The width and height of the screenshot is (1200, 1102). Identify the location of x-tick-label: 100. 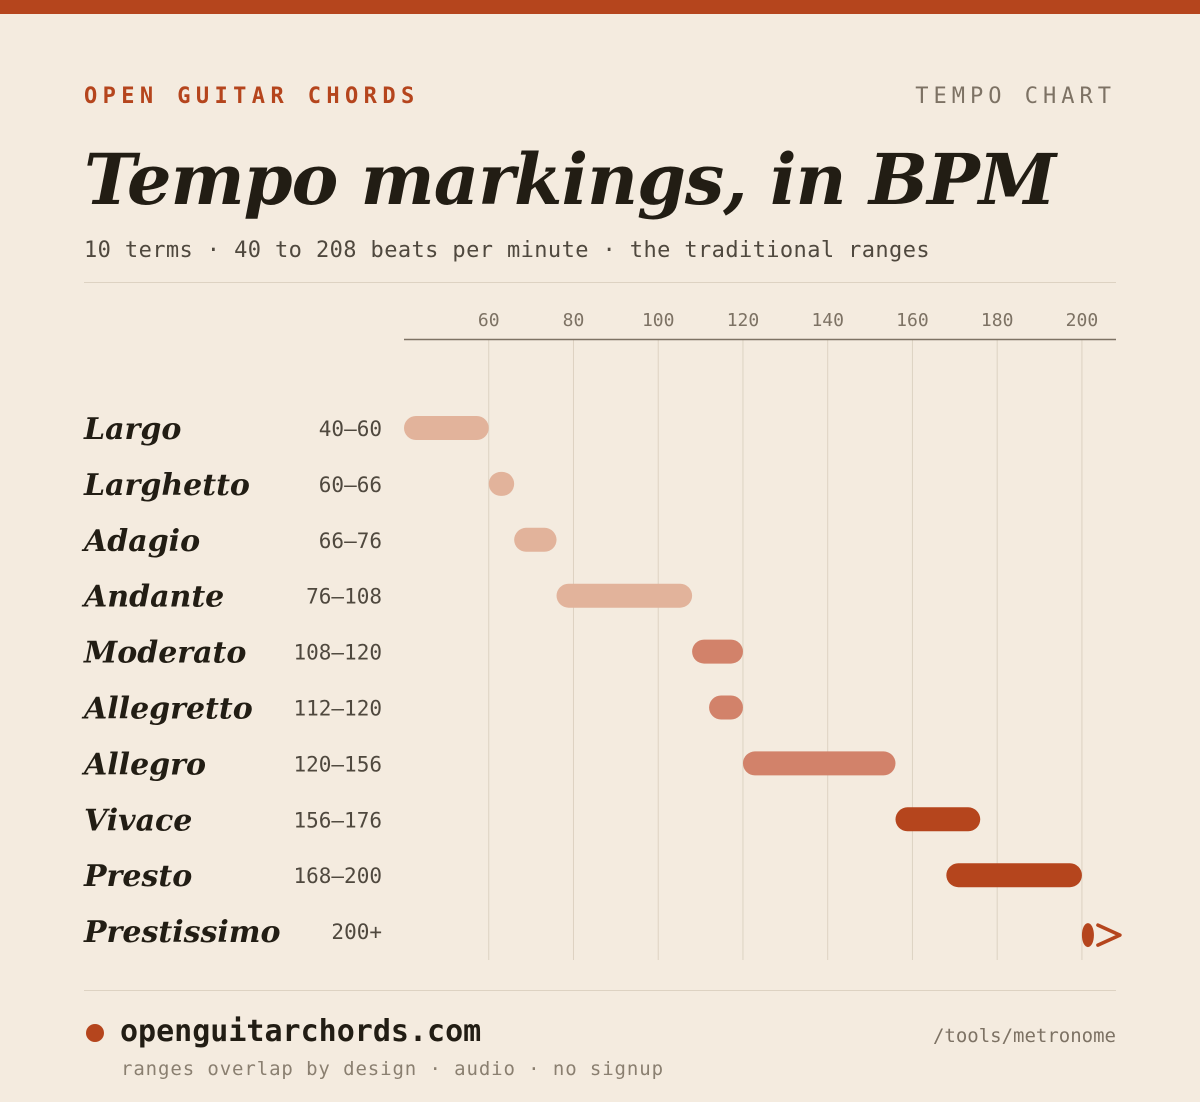
(658, 320).